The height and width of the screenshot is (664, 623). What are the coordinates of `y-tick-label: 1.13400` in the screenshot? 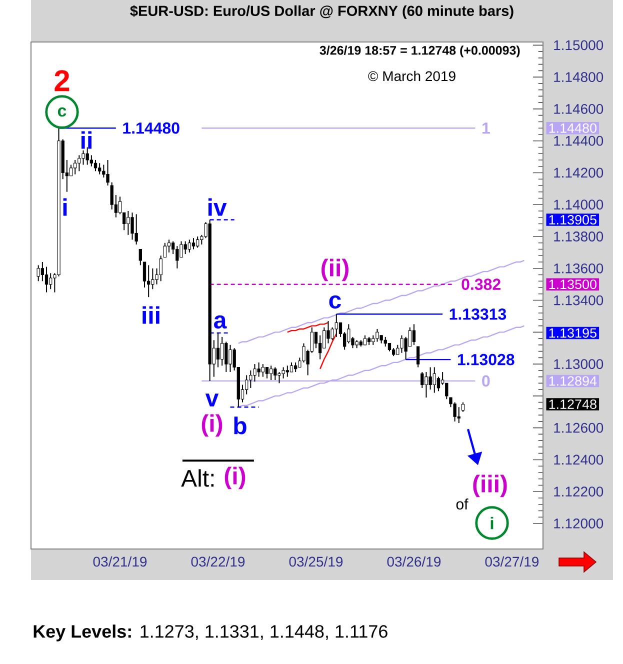 It's located at (579, 300).